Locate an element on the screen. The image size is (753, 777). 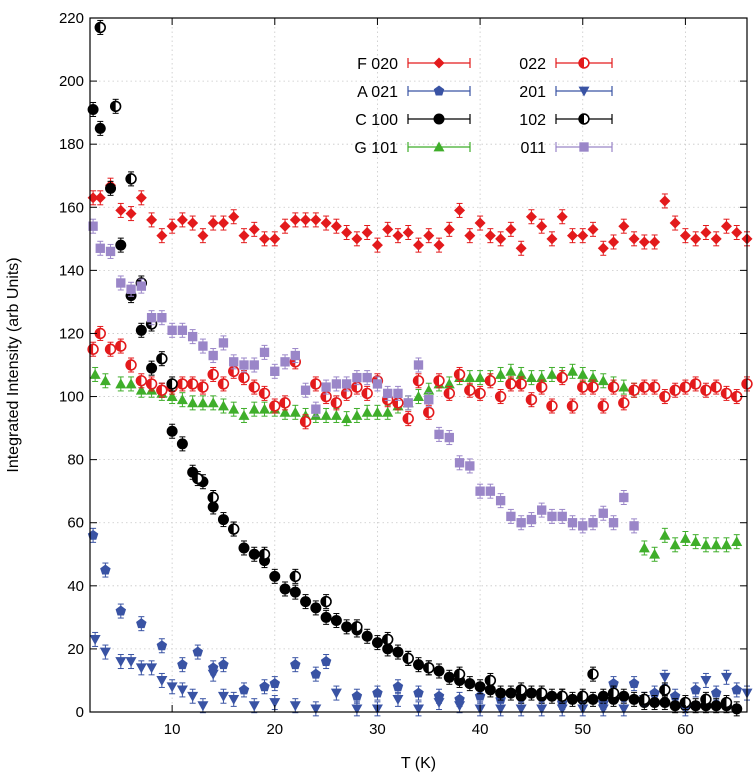
x-tick-label: 60 is located at coordinates (685, 729).